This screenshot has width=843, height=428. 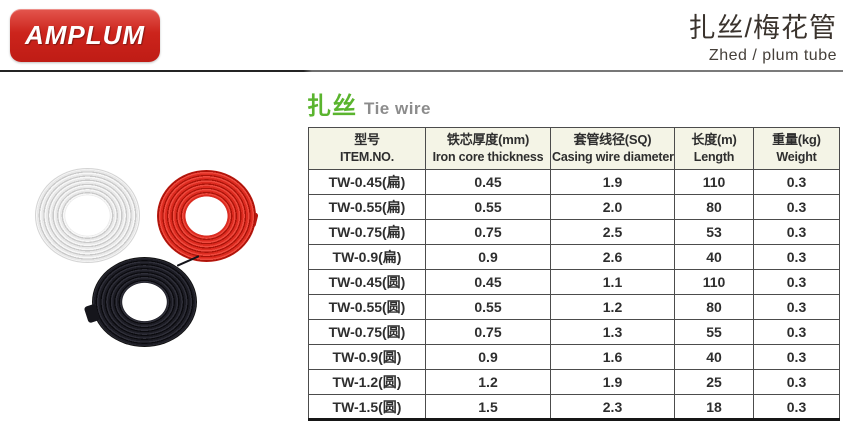 What do you see at coordinates (397, 108) in the screenshot?
I see `section-title-en: Tie wire` at bounding box center [397, 108].